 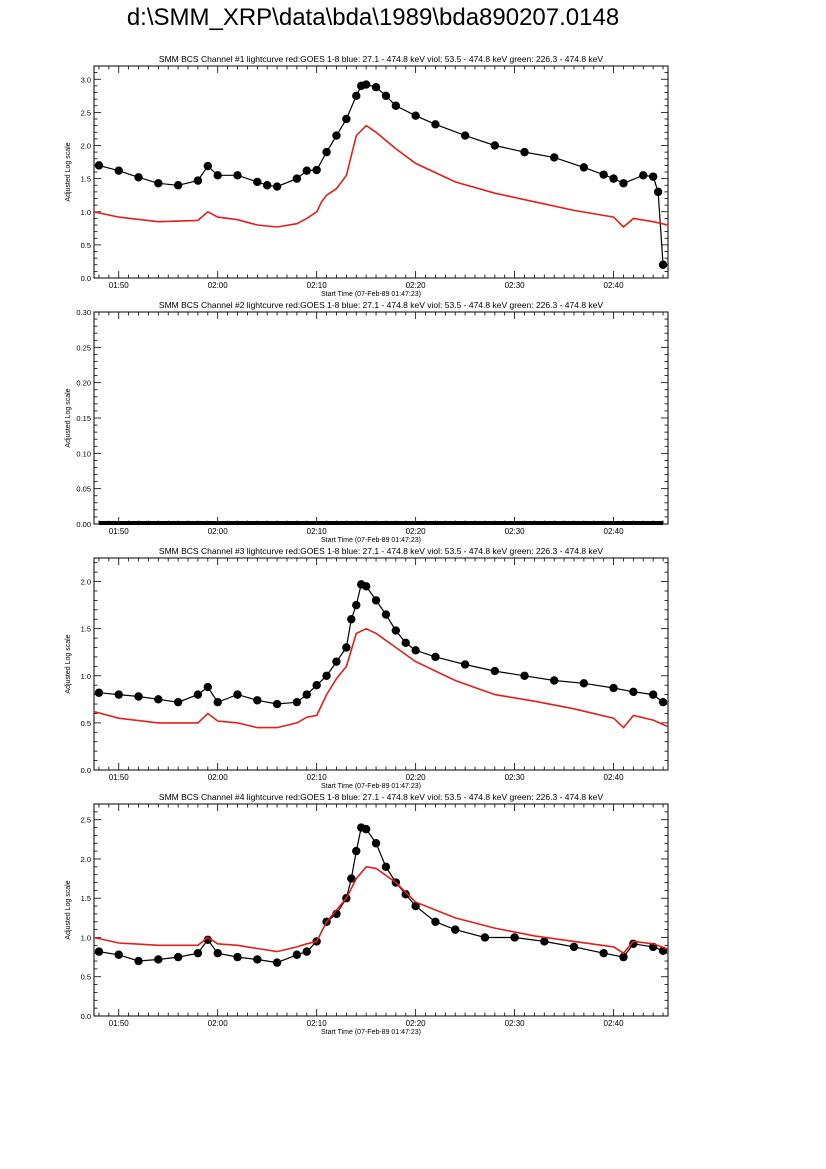 What do you see at coordinates (614, 777) in the screenshot?
I see `x-tick-label: 02:40` at bounding box center [614, 777].